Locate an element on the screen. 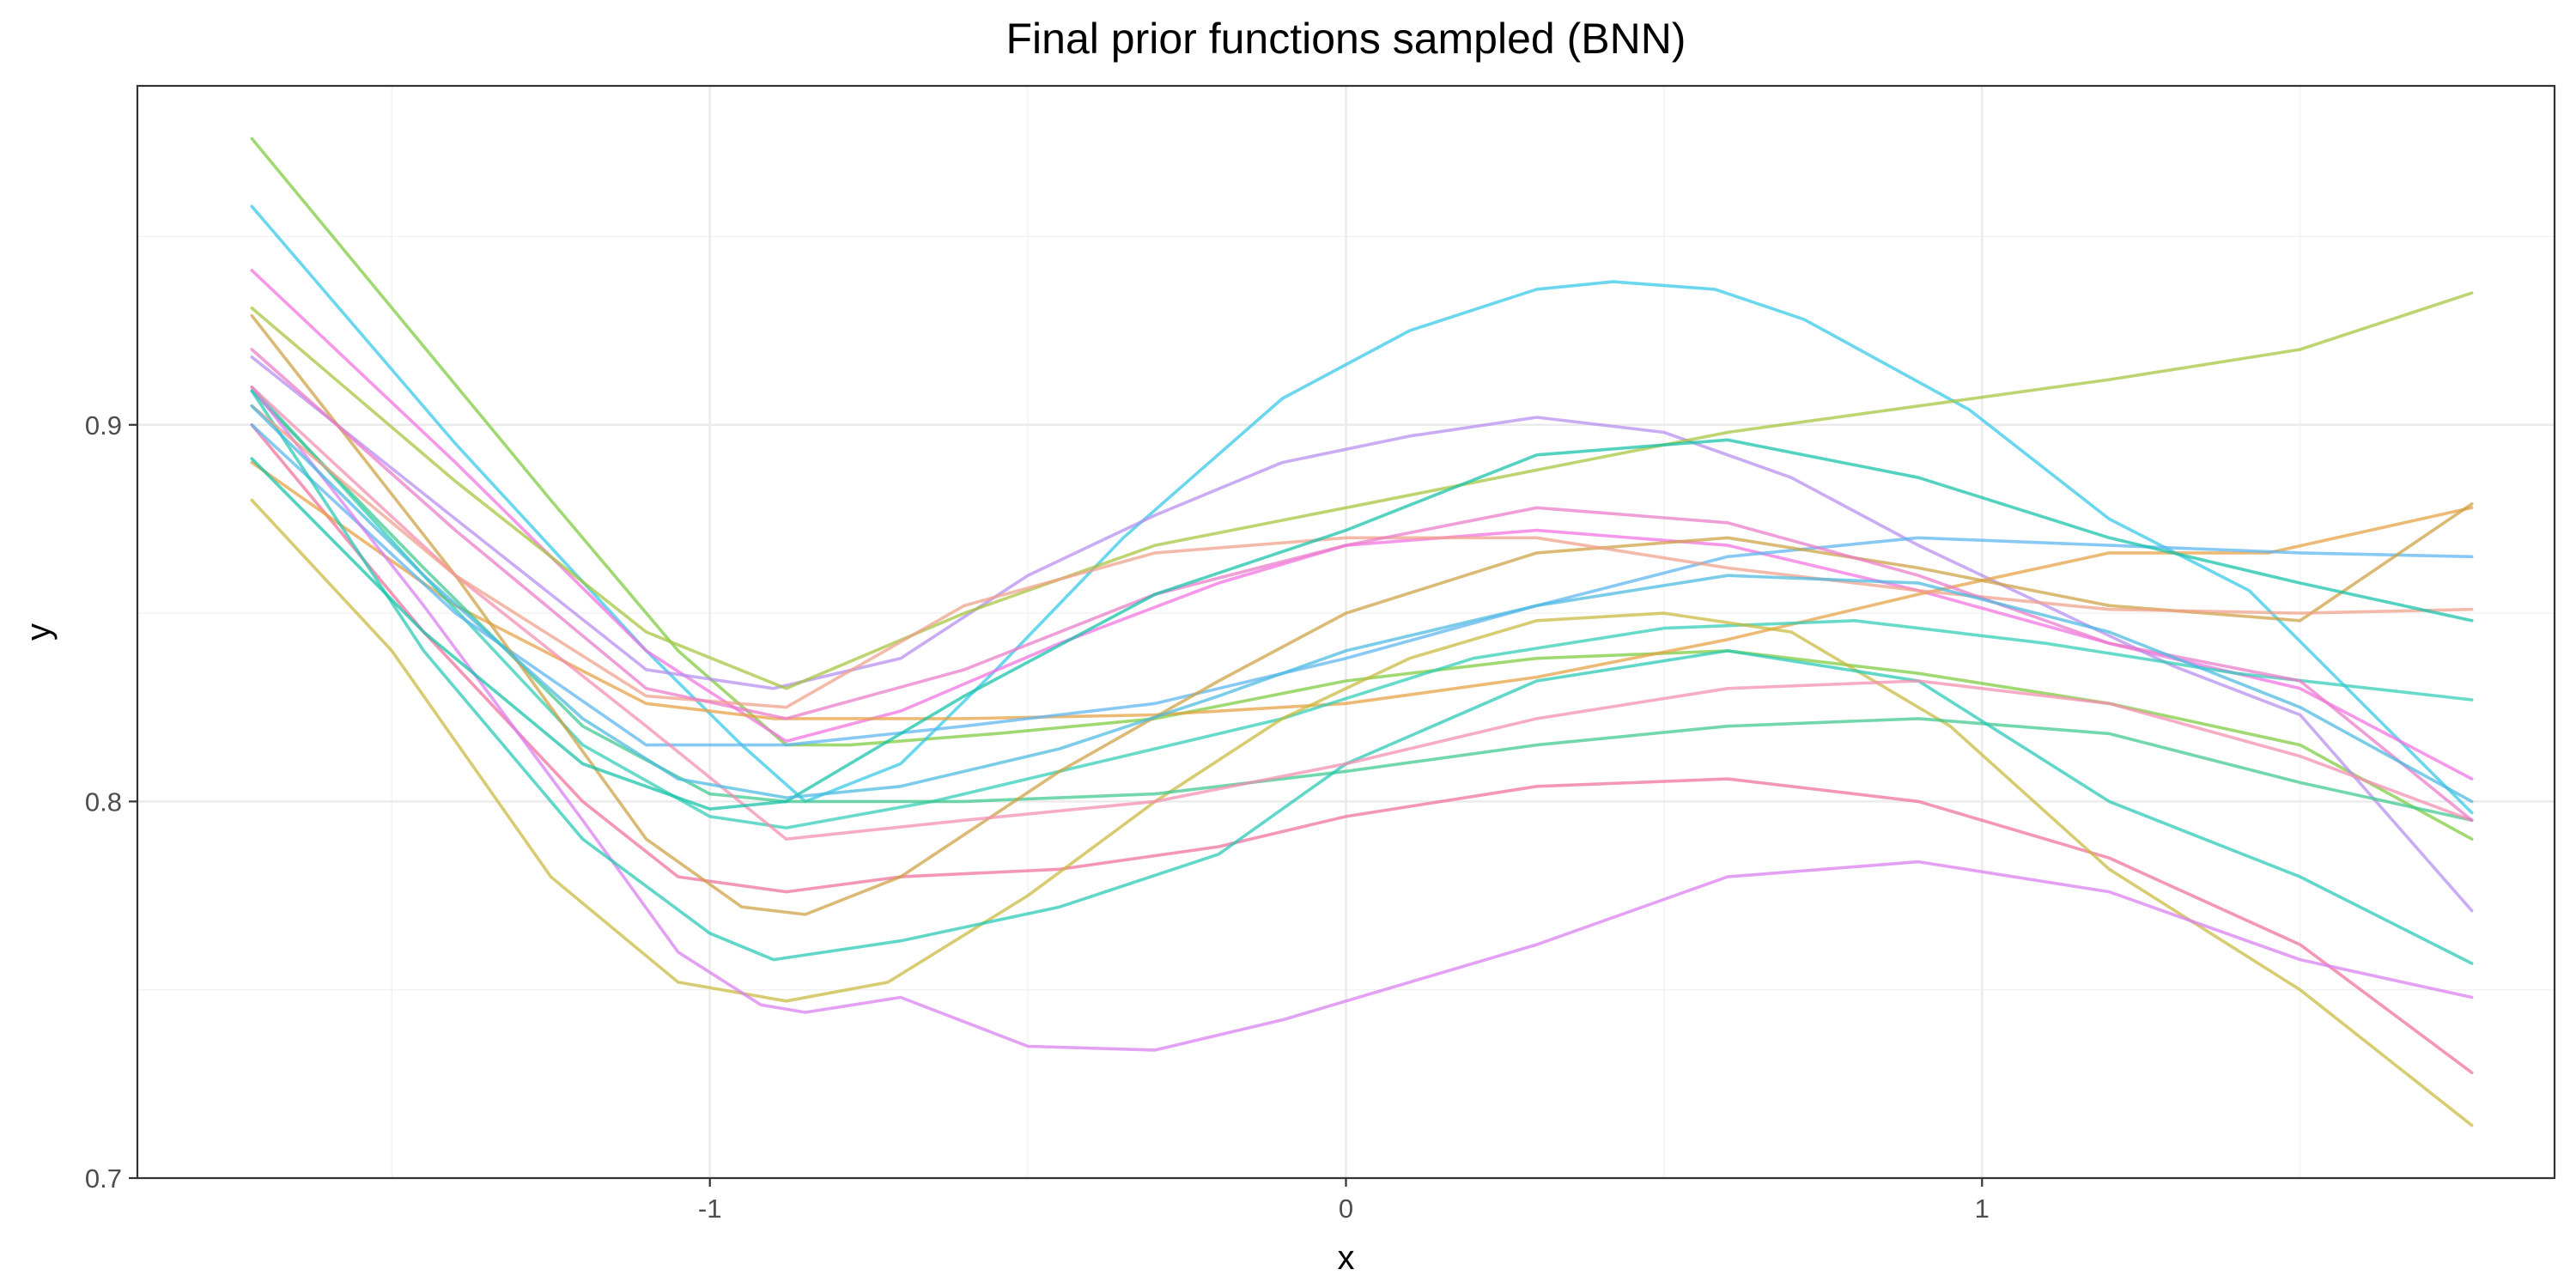 This screenshot has width=2576, height=1288. chart-title: Final prior functions sampled (BNN) is located at coordinates (1346, 39).